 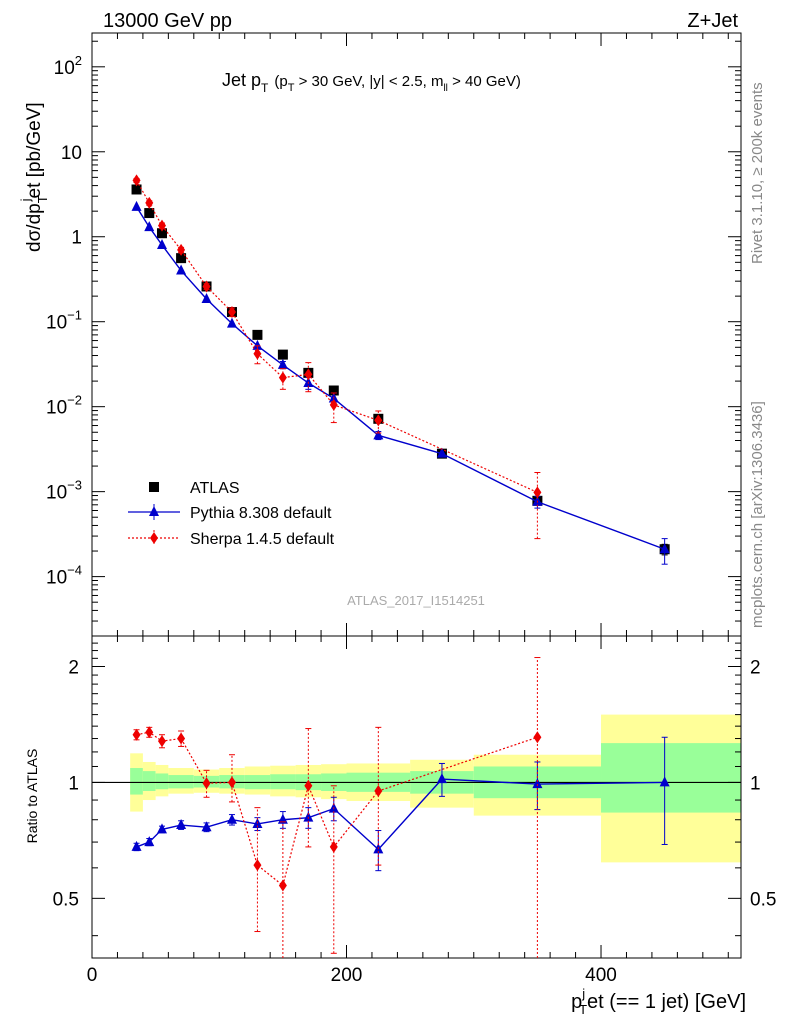 I want to click on legend-label: Sherpa 1.4.5 default, so click(x=262, y=539).